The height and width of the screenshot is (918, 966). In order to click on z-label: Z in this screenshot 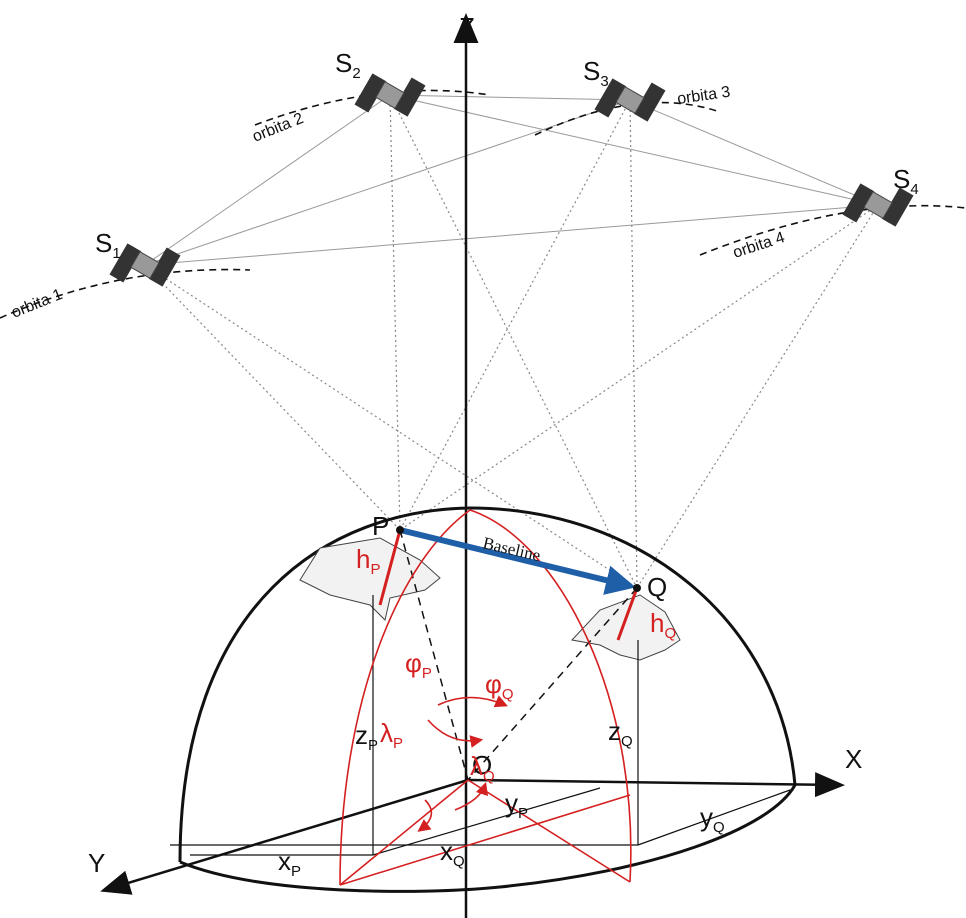, I will do `click(467, 27)`.